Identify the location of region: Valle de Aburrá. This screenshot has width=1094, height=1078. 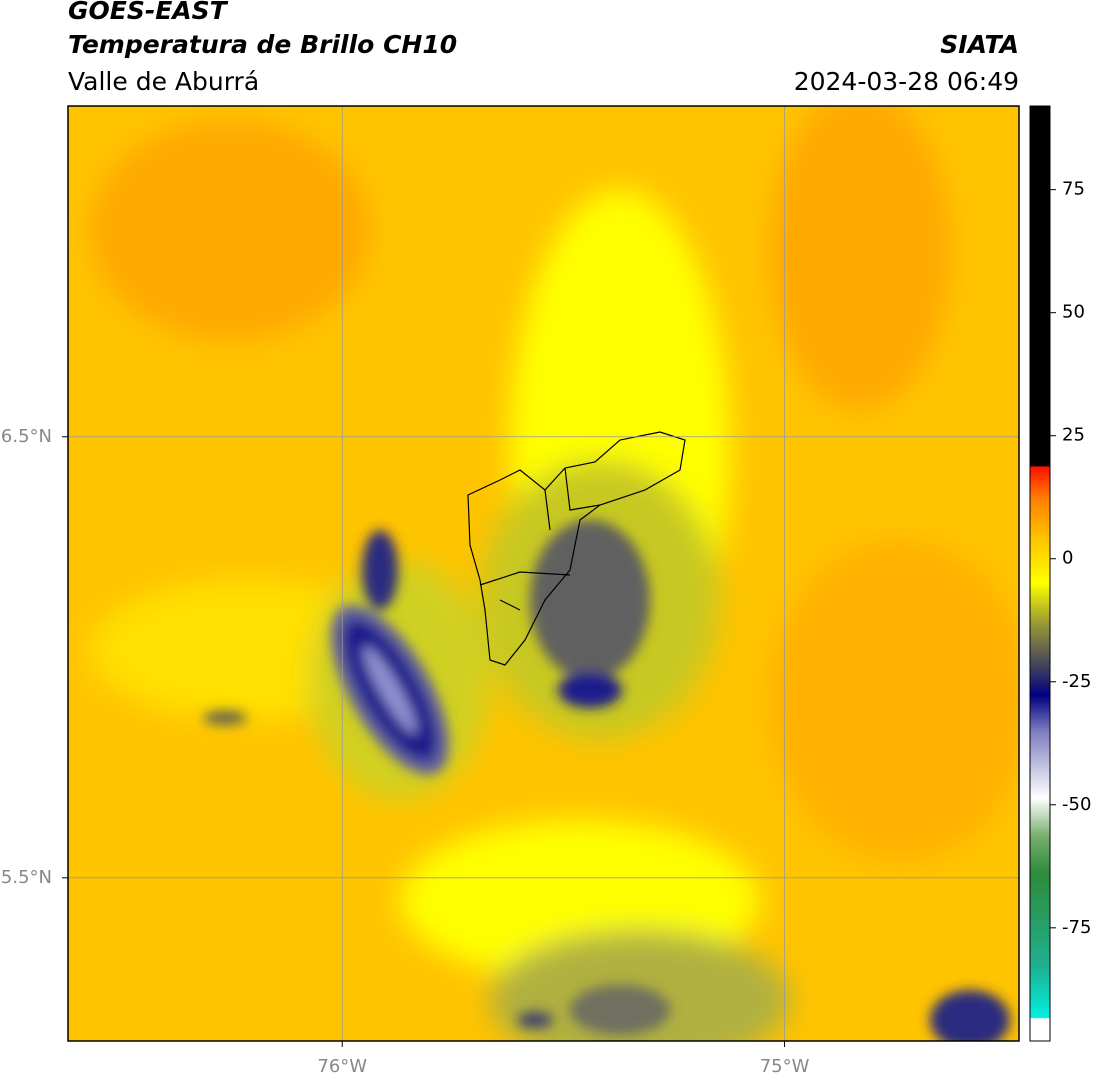
(163, 81).